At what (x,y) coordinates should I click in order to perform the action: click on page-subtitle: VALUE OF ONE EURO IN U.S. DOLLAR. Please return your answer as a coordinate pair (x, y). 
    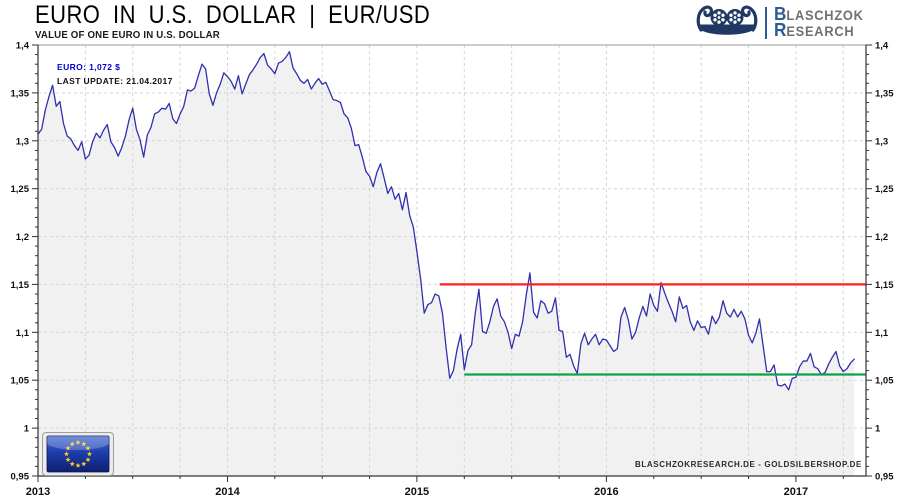
    Looking at the image, I should click on (127, 35).